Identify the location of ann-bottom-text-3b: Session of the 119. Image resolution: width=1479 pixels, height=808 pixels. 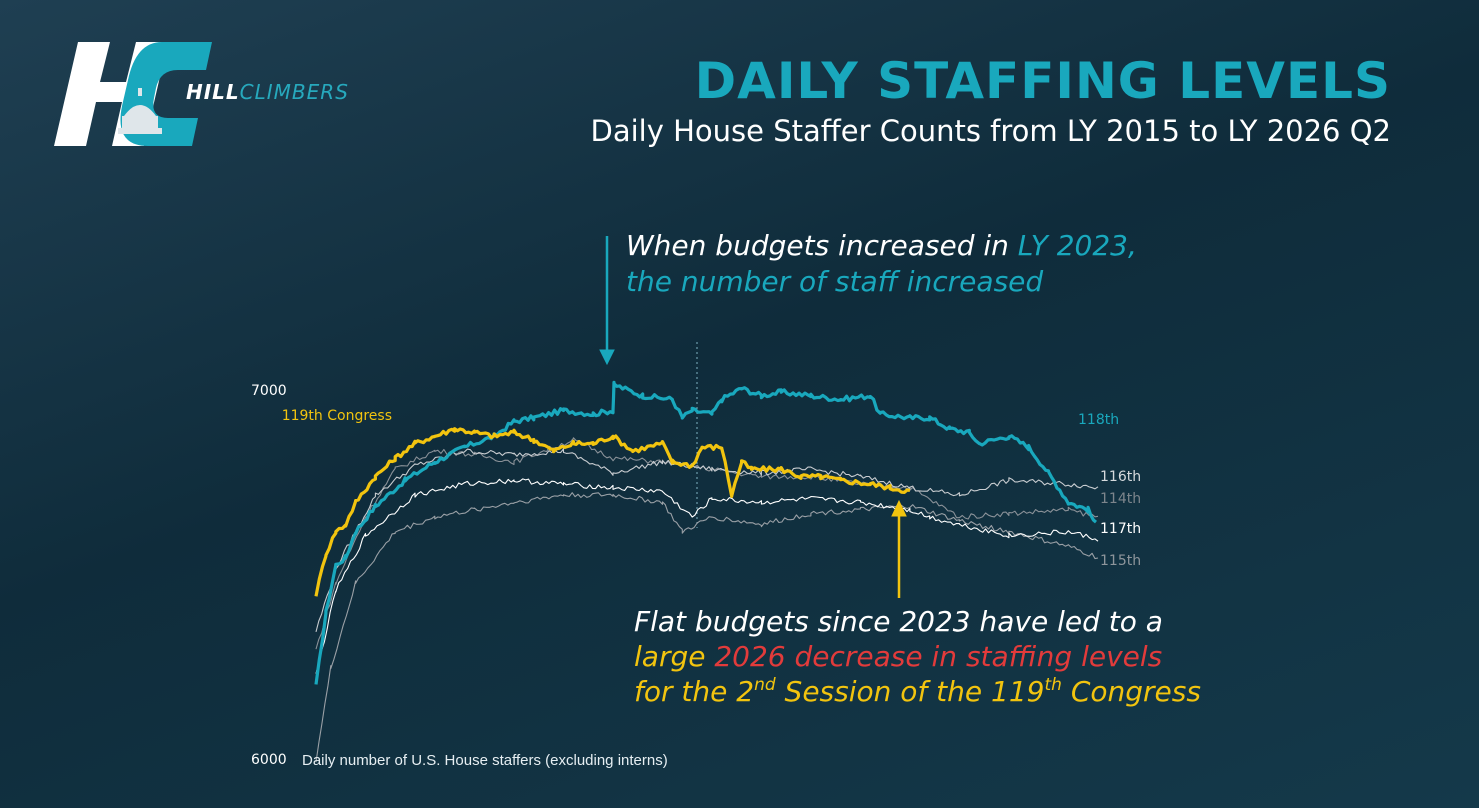
(910, 691).